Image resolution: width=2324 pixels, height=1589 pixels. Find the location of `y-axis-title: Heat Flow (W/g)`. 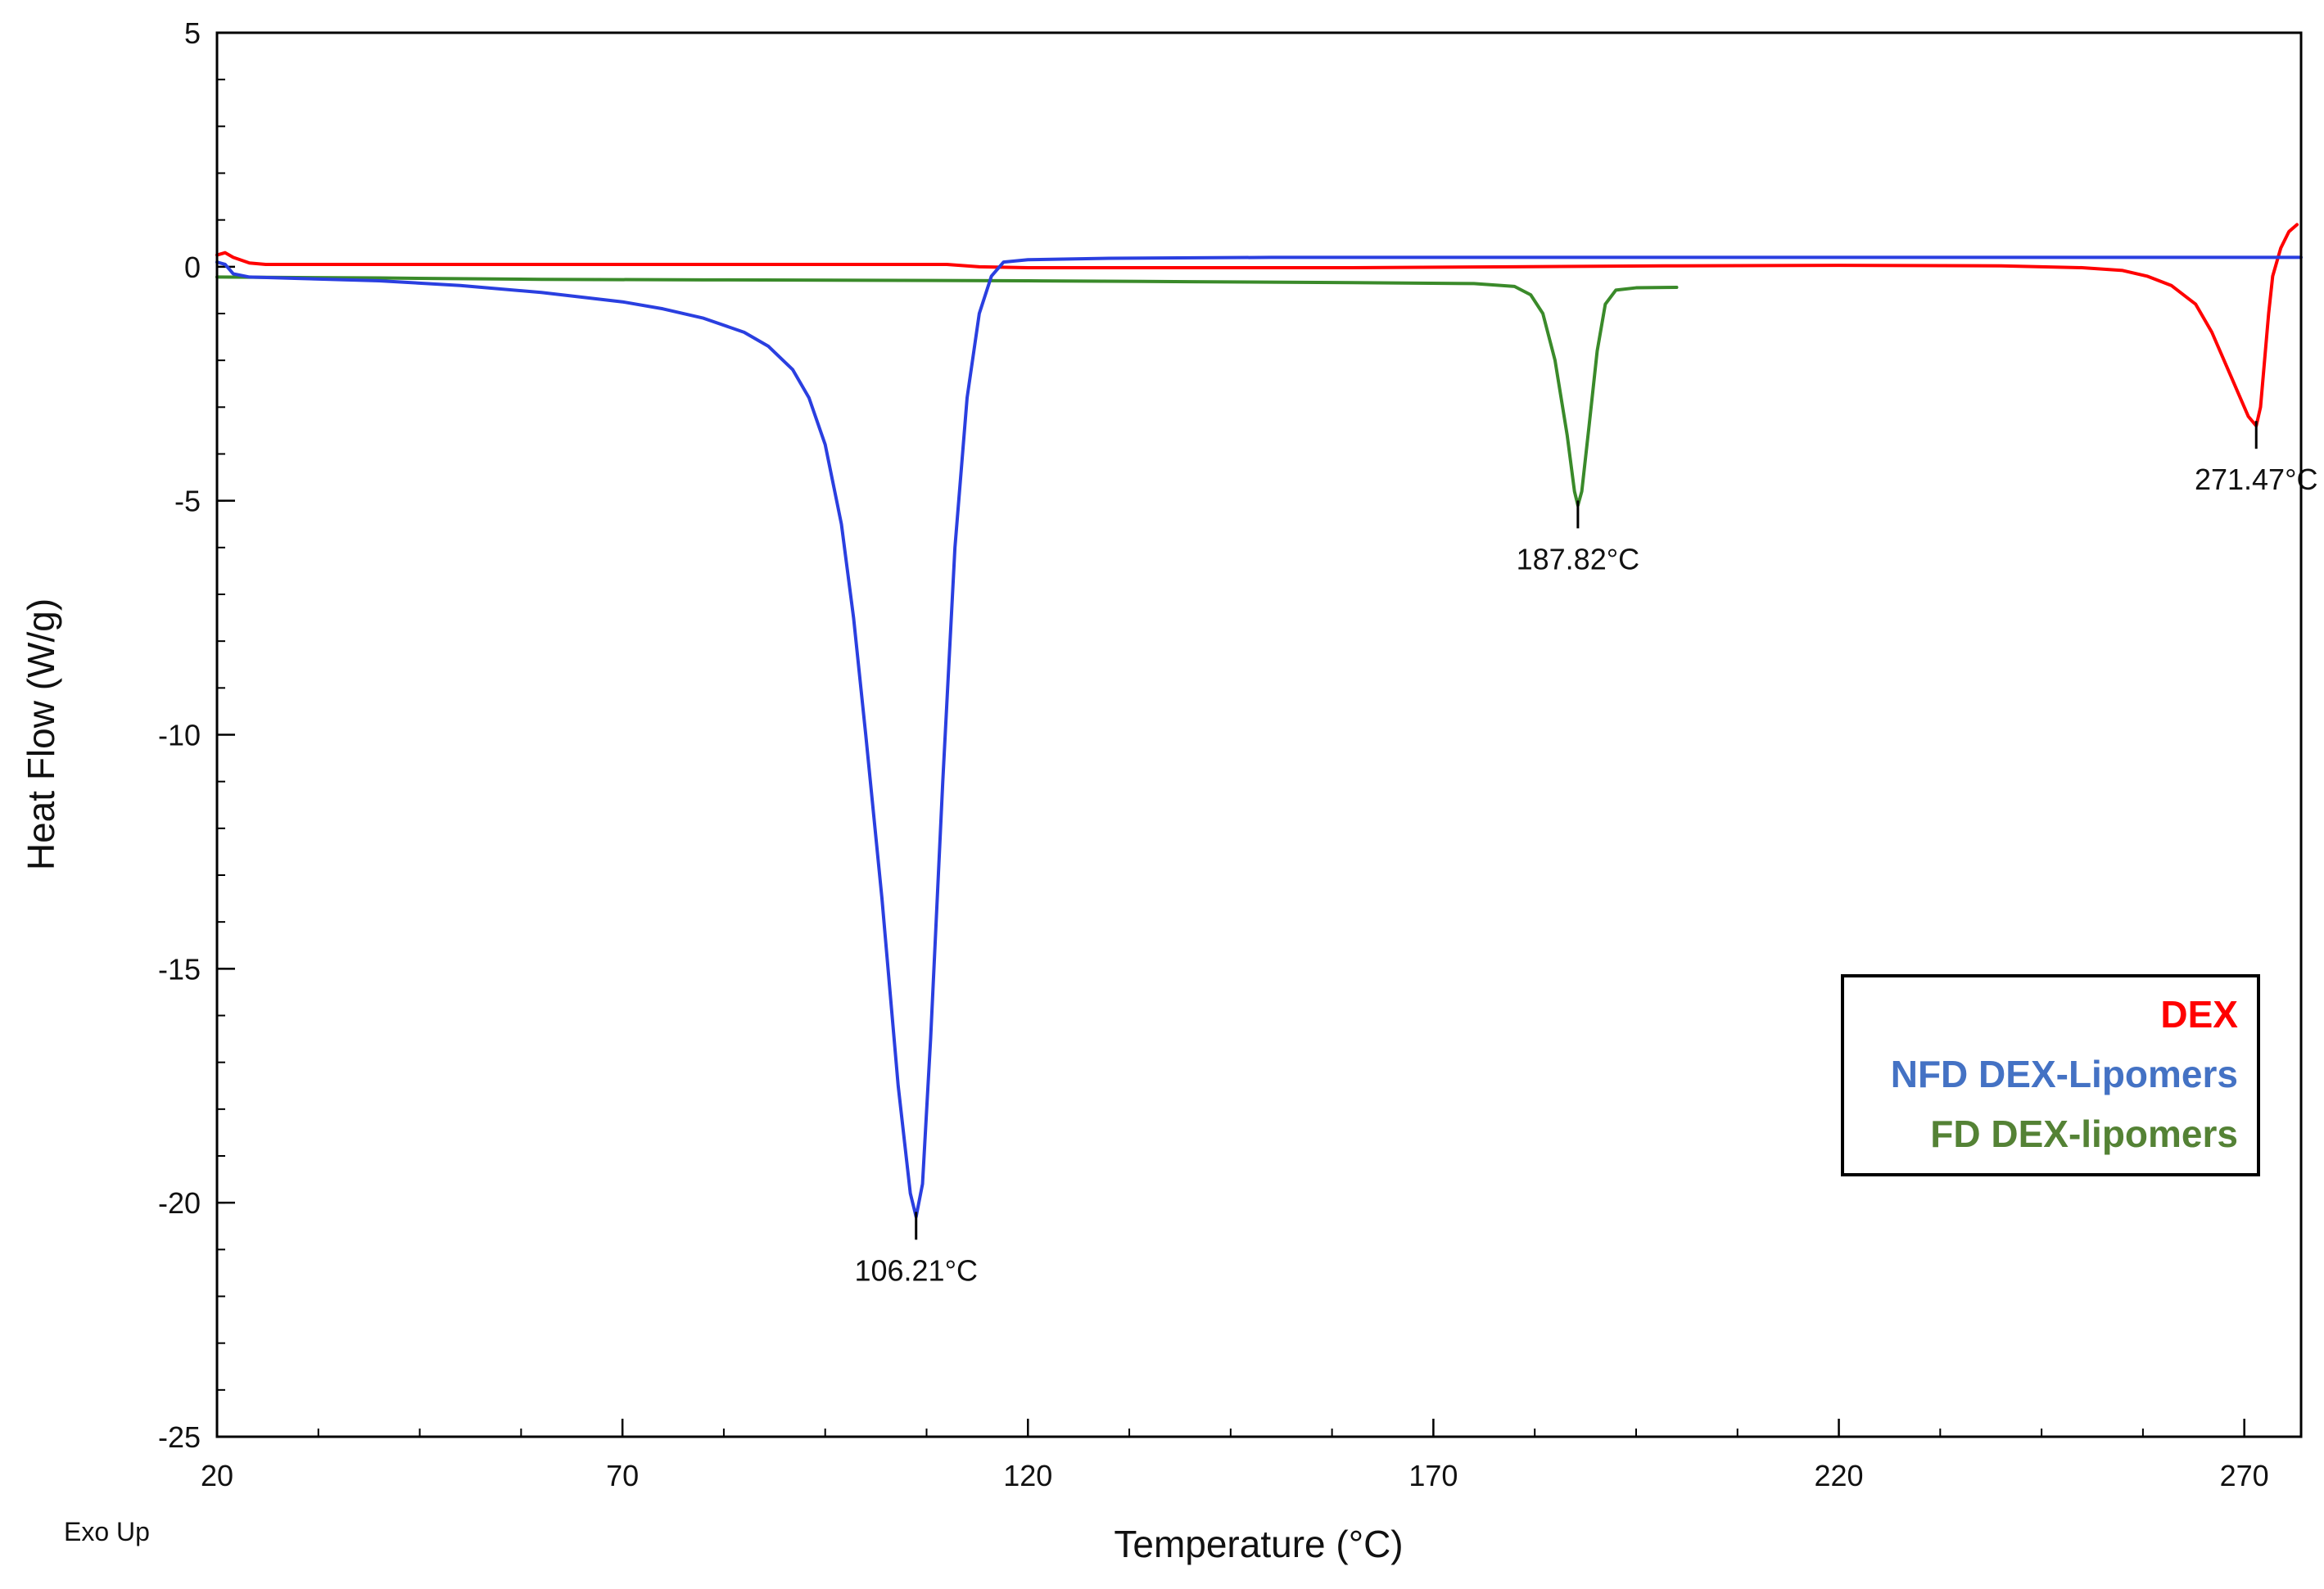

y-axis-title: Heat Flow (W/g) is located at coordinates (41, 734).